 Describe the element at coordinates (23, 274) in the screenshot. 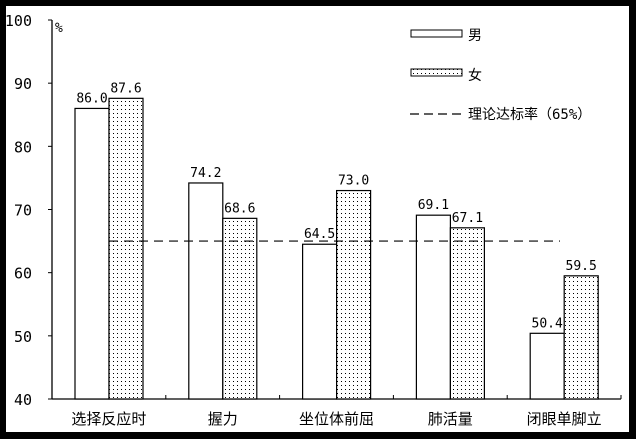

I see `y-tick-label: 60` at that location.